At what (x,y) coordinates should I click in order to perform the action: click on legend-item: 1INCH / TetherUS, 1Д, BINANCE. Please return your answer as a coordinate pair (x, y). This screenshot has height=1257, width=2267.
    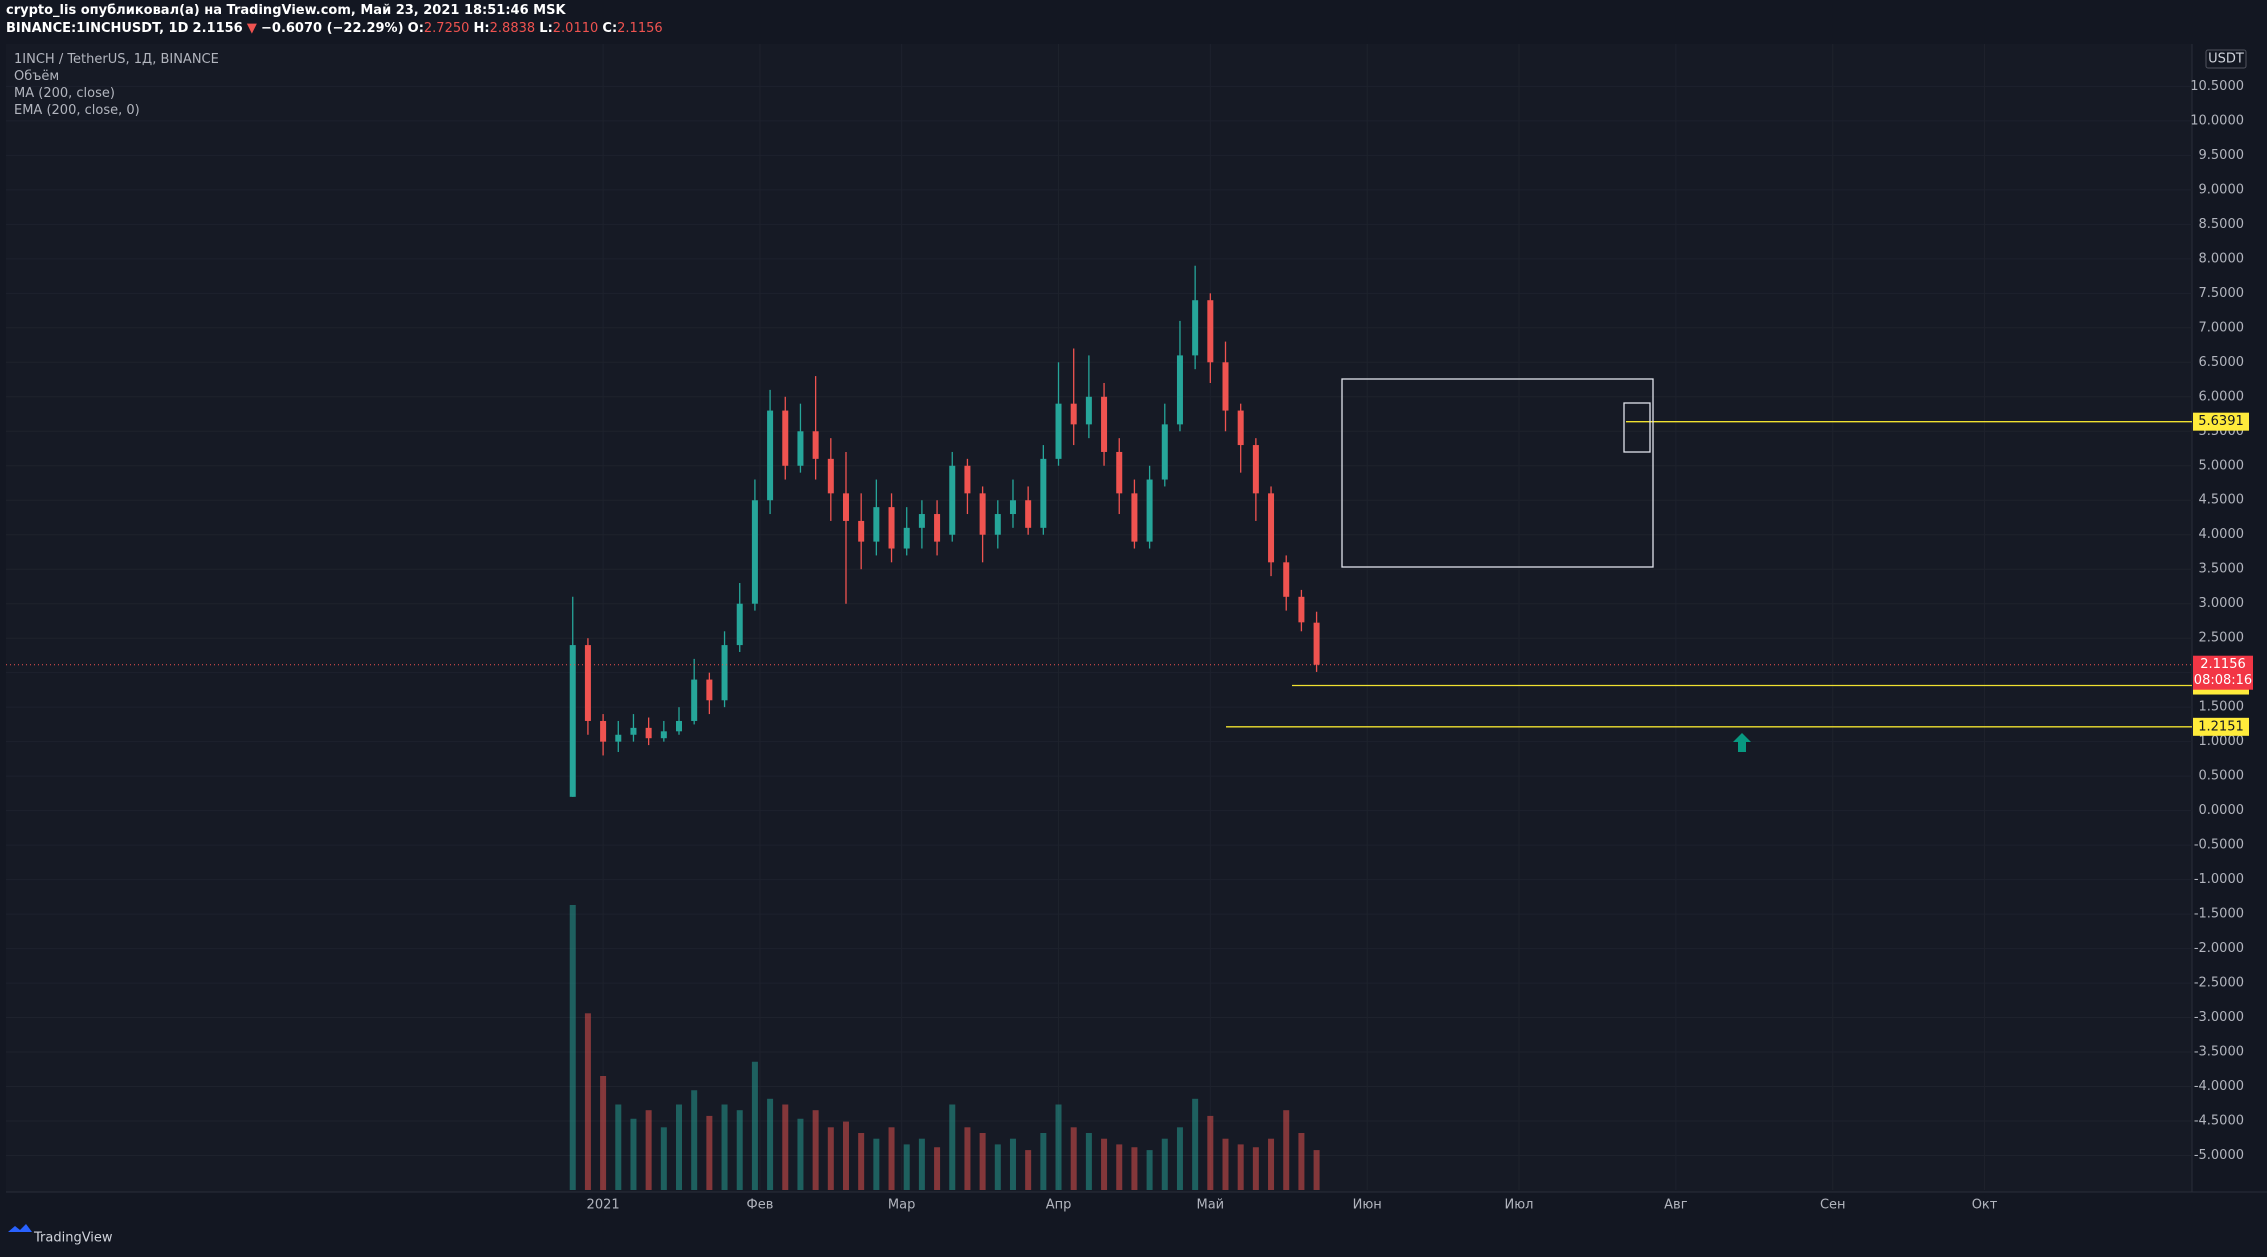
    Looking at the image, I should click on (116, 59).